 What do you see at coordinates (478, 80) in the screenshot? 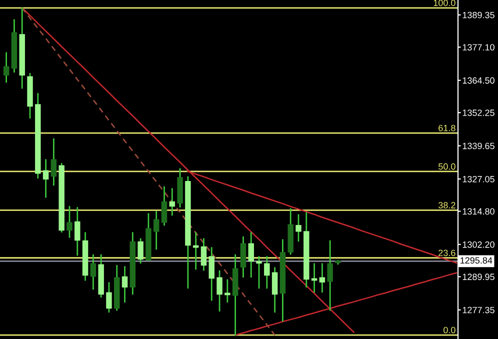
I see `y-tick-label: 1364.50` at bounding box center [478, 80].